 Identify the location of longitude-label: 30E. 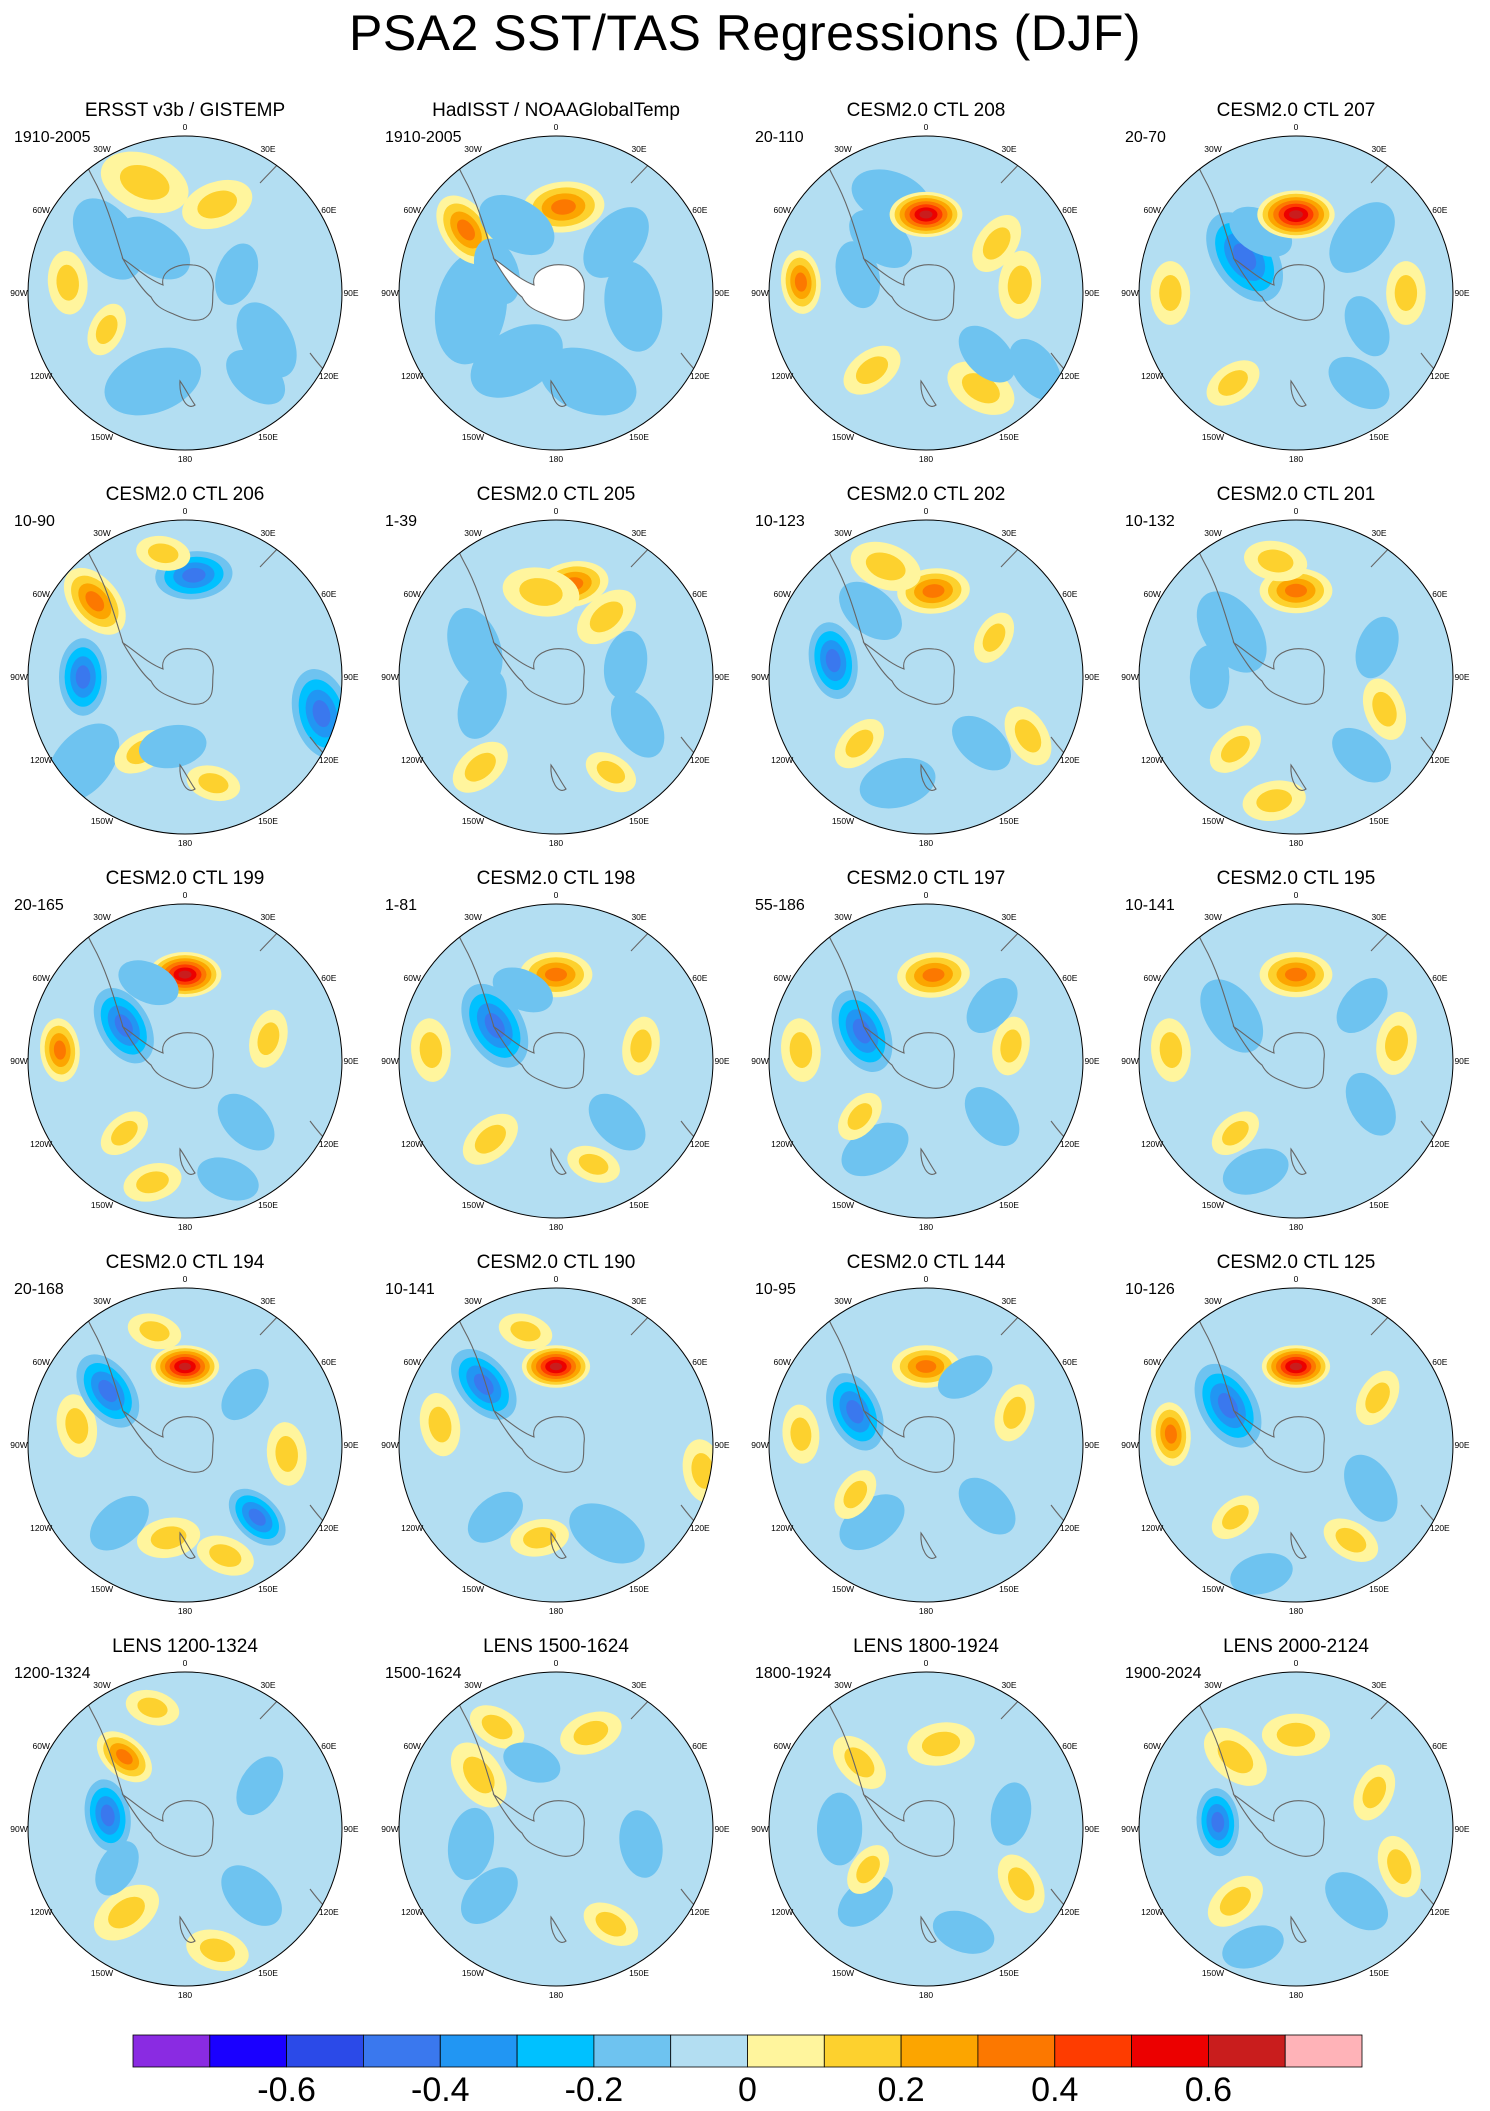
(1378, 1301).